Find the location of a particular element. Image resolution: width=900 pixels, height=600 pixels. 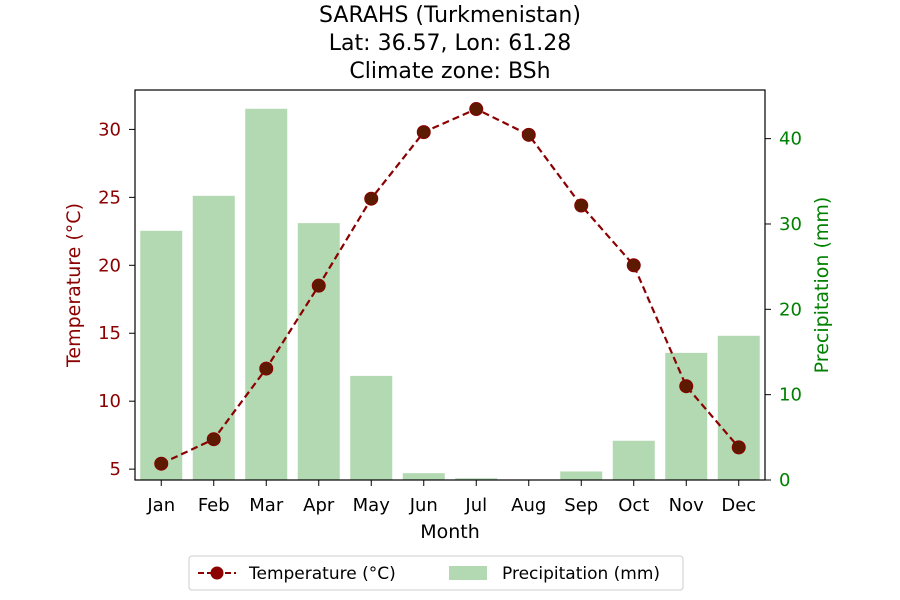

x-axis-ticks: Jan Feb Mar Apr May Jun Jul Aug Sep Oct Nov Dec is located at coordinates (451, 498).